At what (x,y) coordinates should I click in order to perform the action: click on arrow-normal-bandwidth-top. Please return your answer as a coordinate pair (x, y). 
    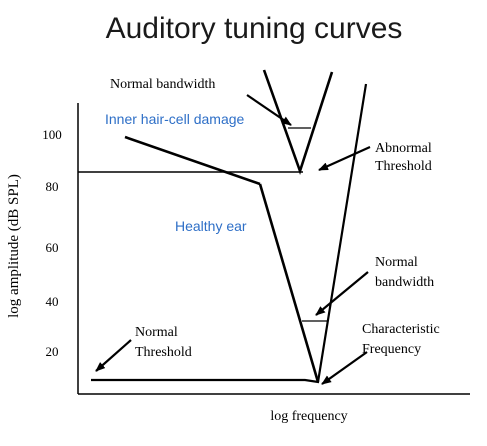
    Looking at the image, I should click on (269, 110).